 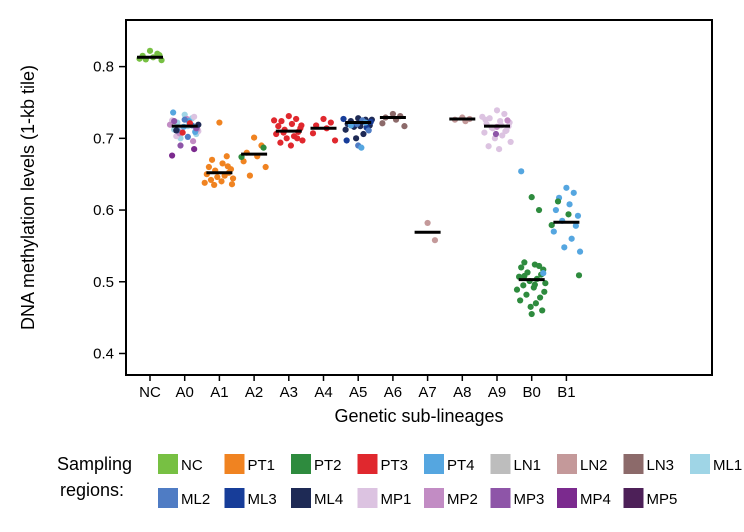 What do you see at coordinates (357, 388) in the screenshot?
I see `x-axis: NC A0 A1 A2 A3 A4 A5 A6 A7 A8 A9 B0 B1` at bounding box center [357, 388].